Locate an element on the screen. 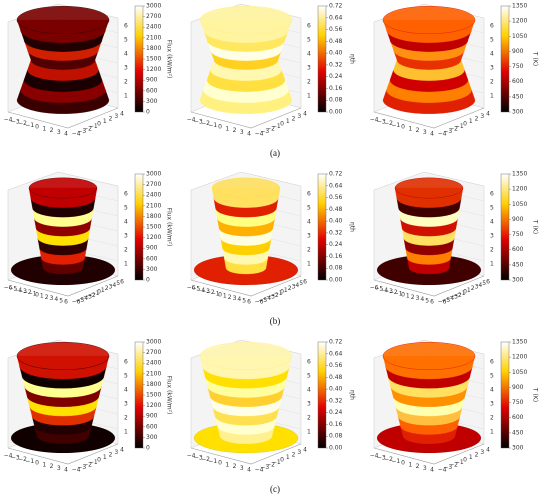 The width and height of the screenshot is (550, 499). colorbar-tick-label: 0.24 is located at coordinates (336, 76).